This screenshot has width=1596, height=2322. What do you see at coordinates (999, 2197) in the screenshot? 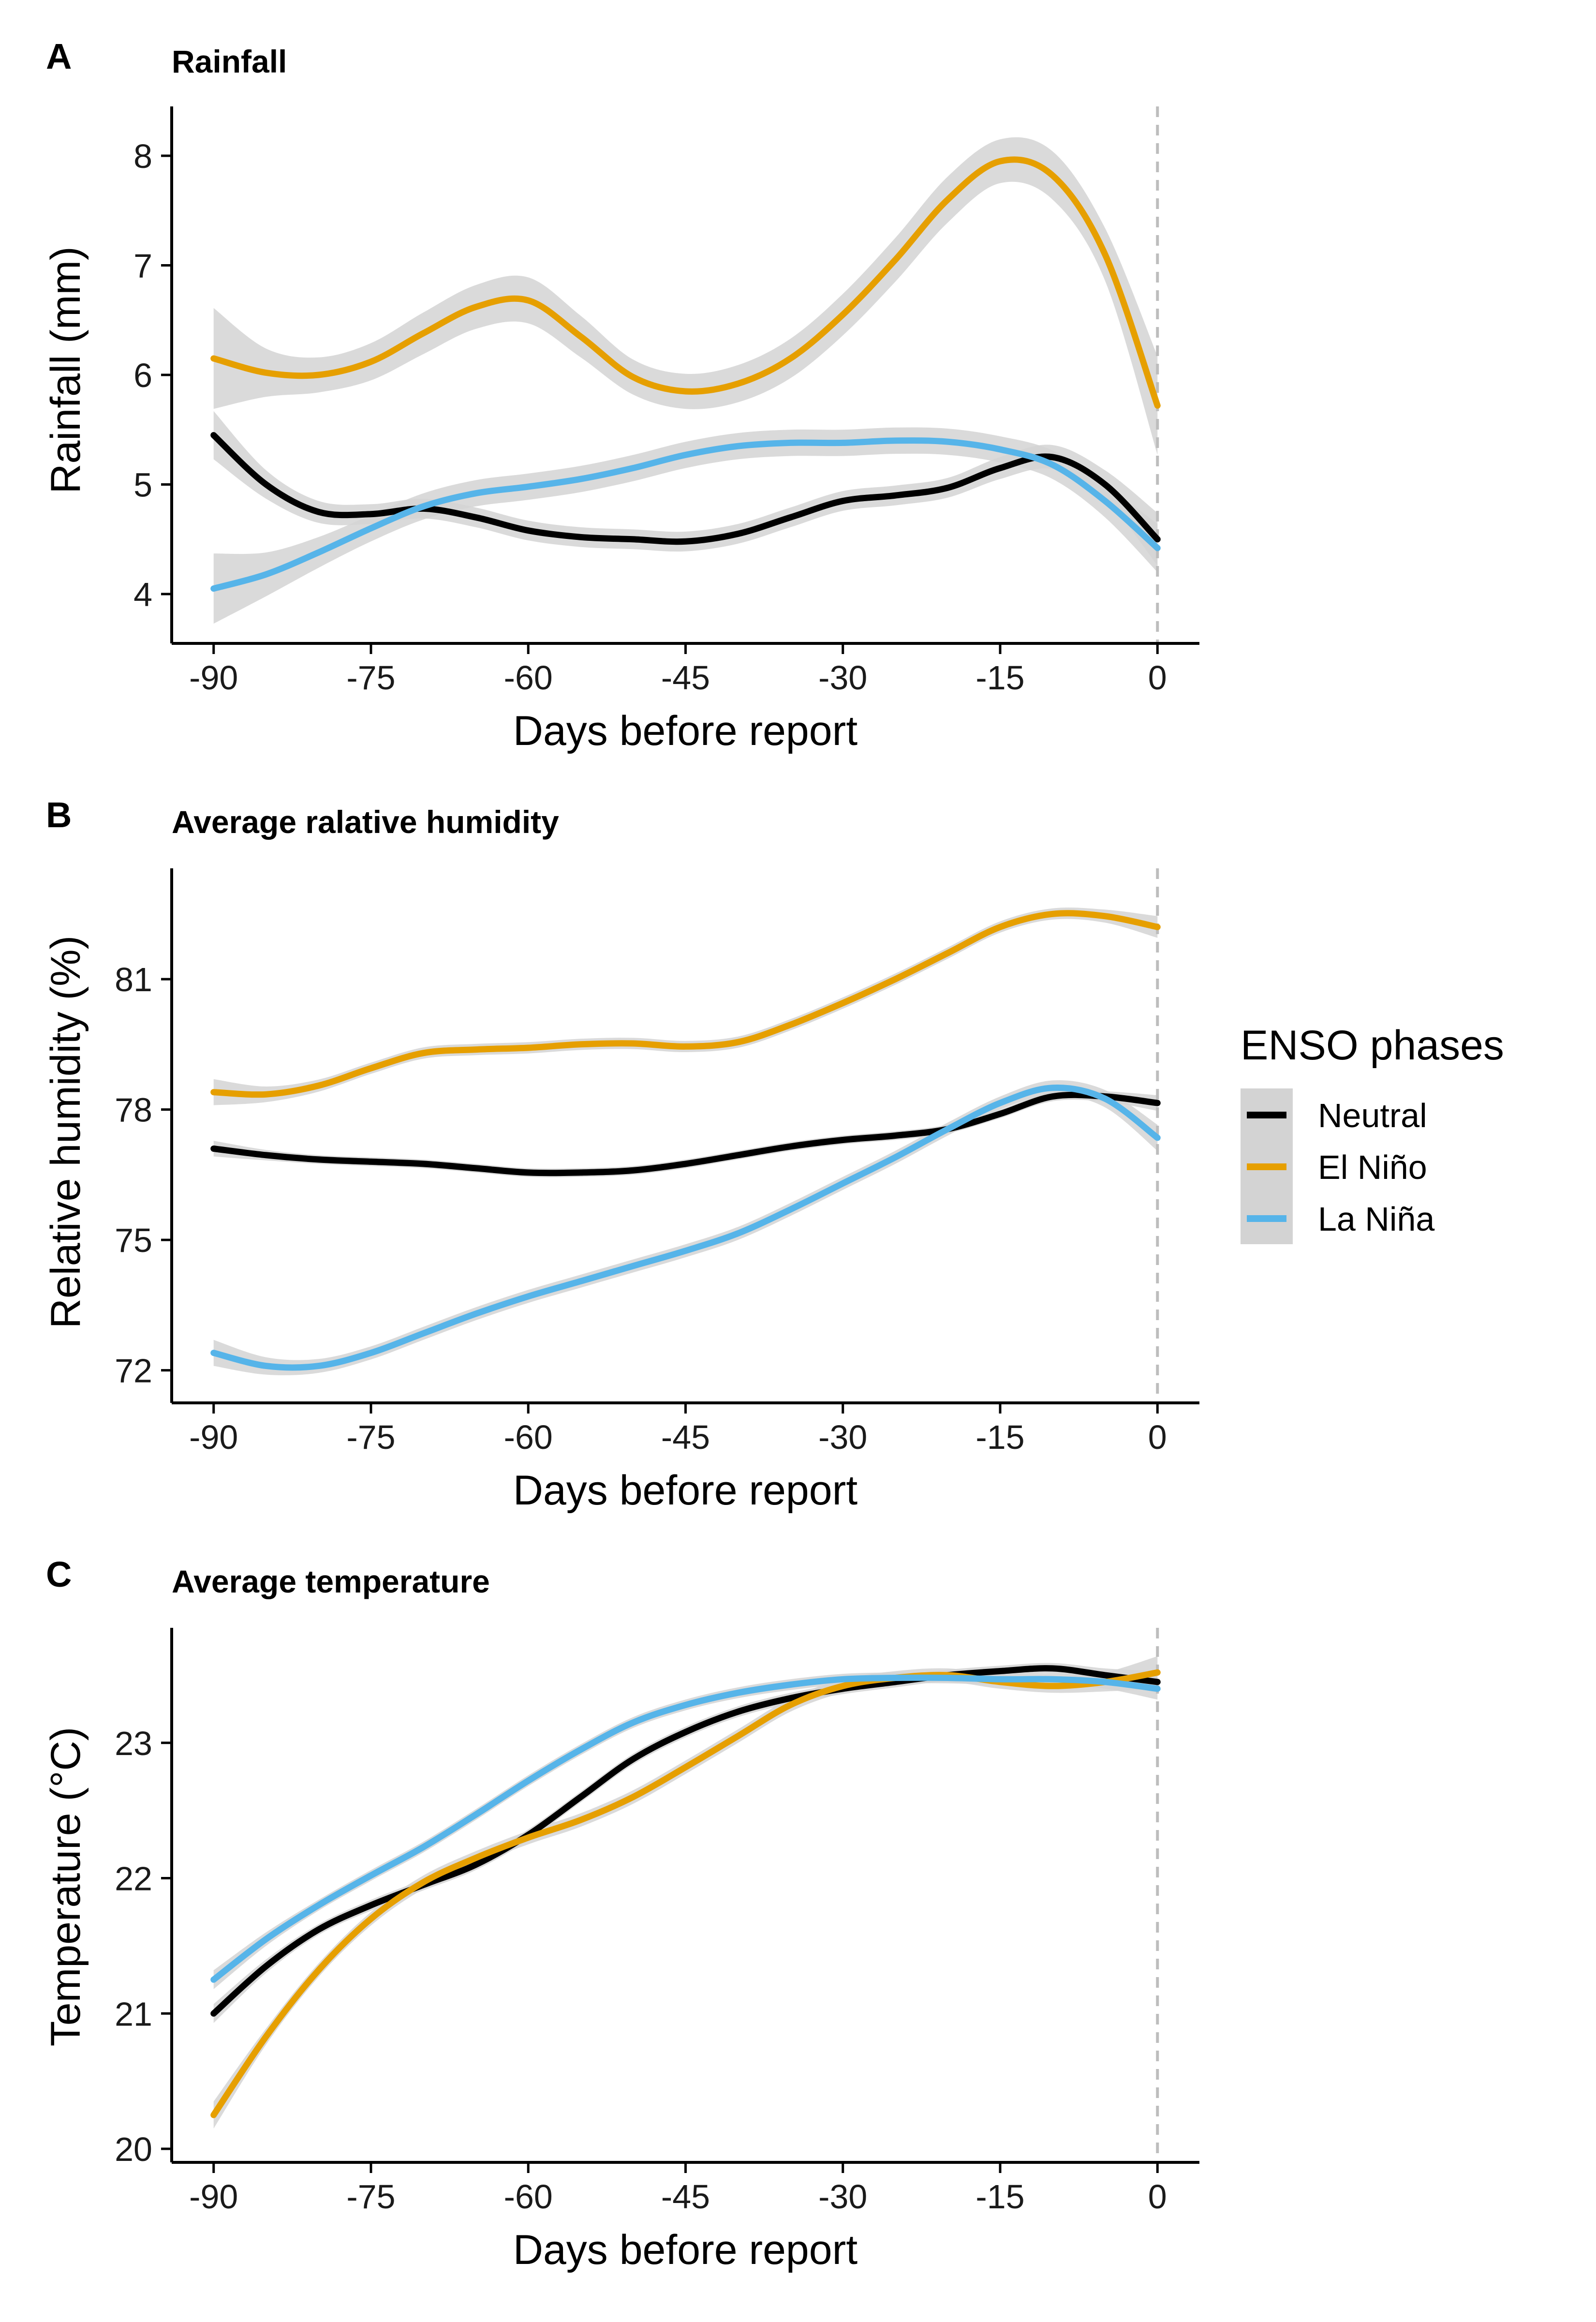
I see `x-tick-label-average-temperature: -15` at bounding box center [999, 2197].